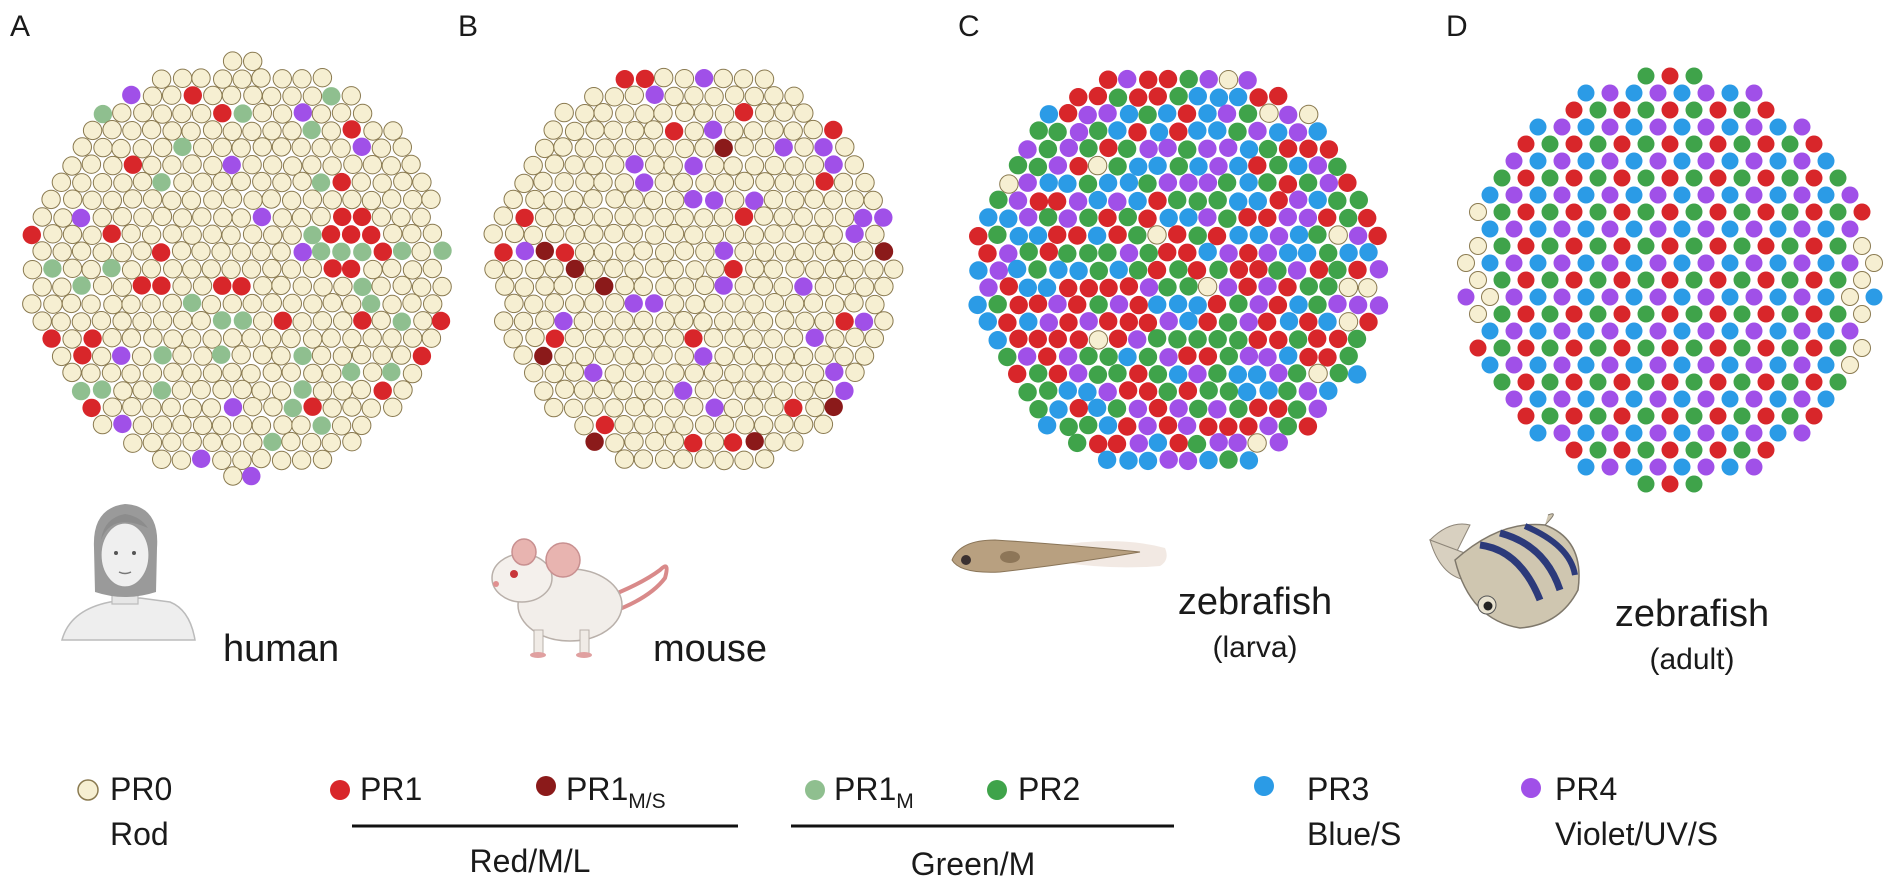 The height and width of the screenshot is (893, 1902). Describe the element at coordinates (646, 801) in the screenshot. I see `legend-subscript: M/S` at that location.